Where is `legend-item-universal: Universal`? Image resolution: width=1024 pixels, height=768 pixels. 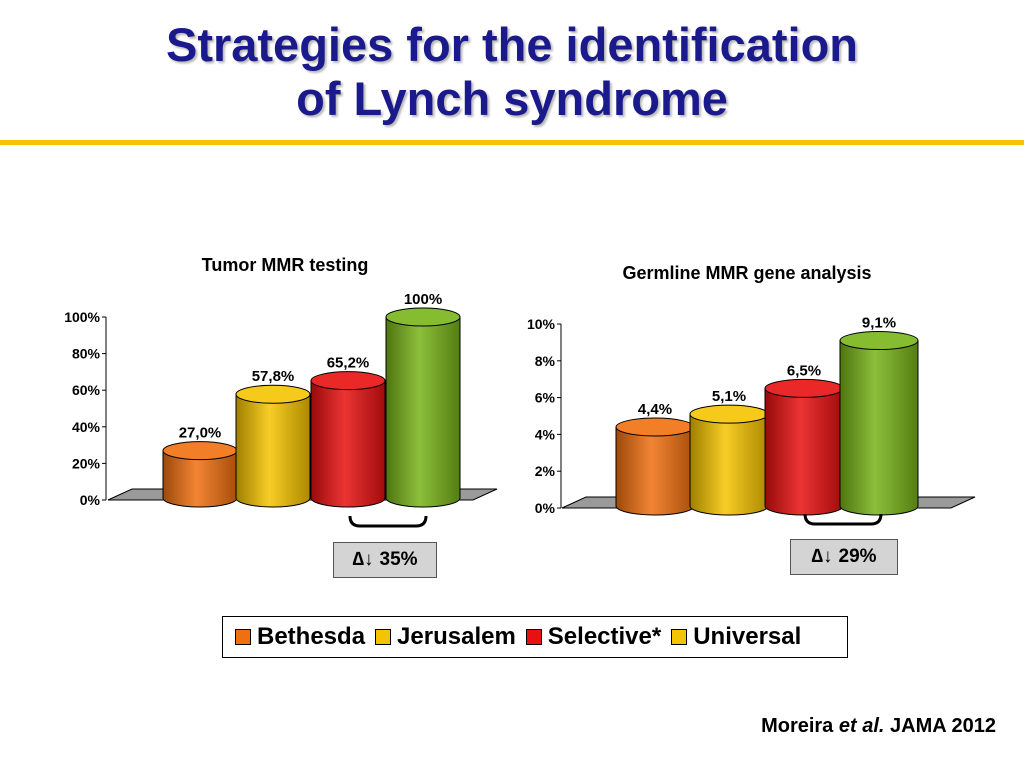
legend-item-universal: Universal is located at coordinates (736, 637).